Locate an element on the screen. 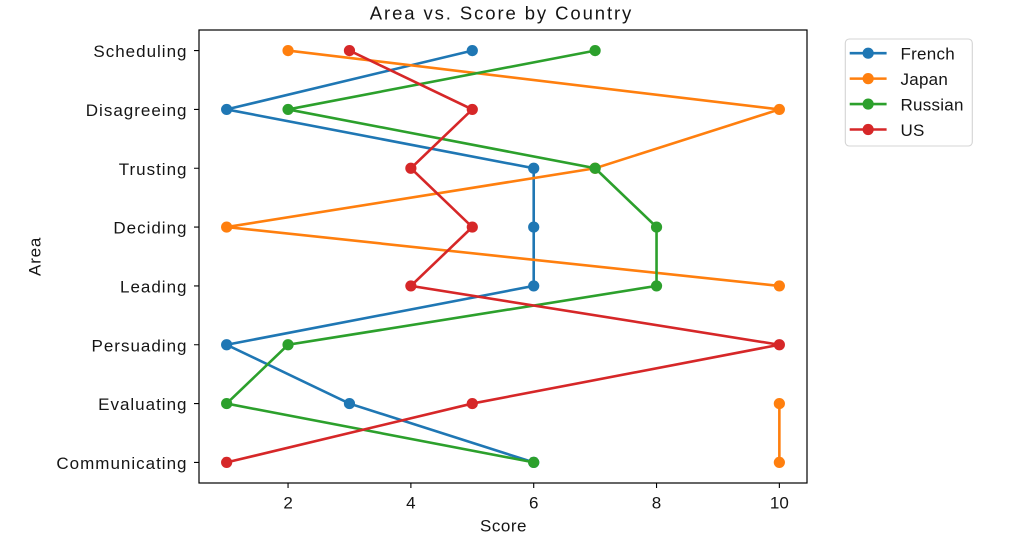 The image size is (1024, 549). svg-text: 4 is located at coordinates (410, 503).